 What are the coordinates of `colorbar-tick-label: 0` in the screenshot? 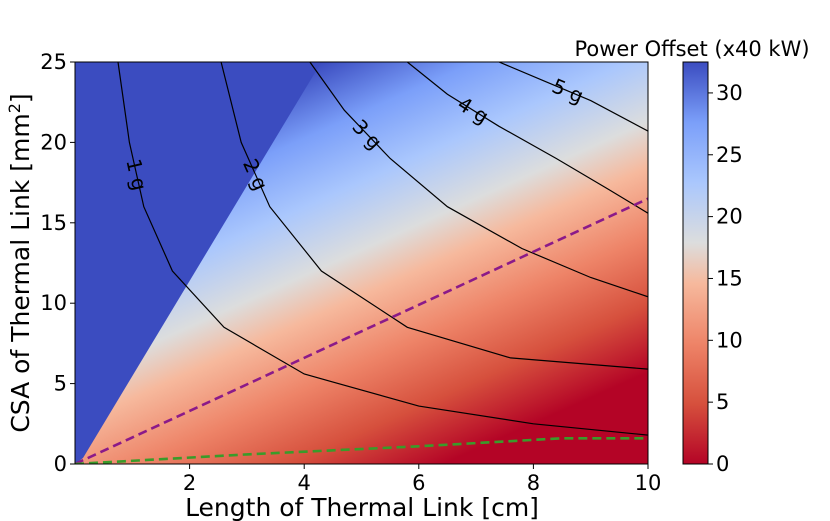 It's located at (722, 464).